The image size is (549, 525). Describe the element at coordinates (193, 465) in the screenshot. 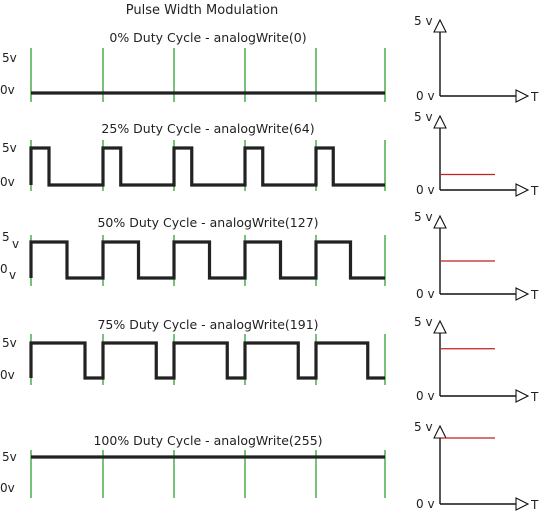

I see `waveform-panel: 100% Duty Cycle - analogWrite(255) 5v 0v` at that location.